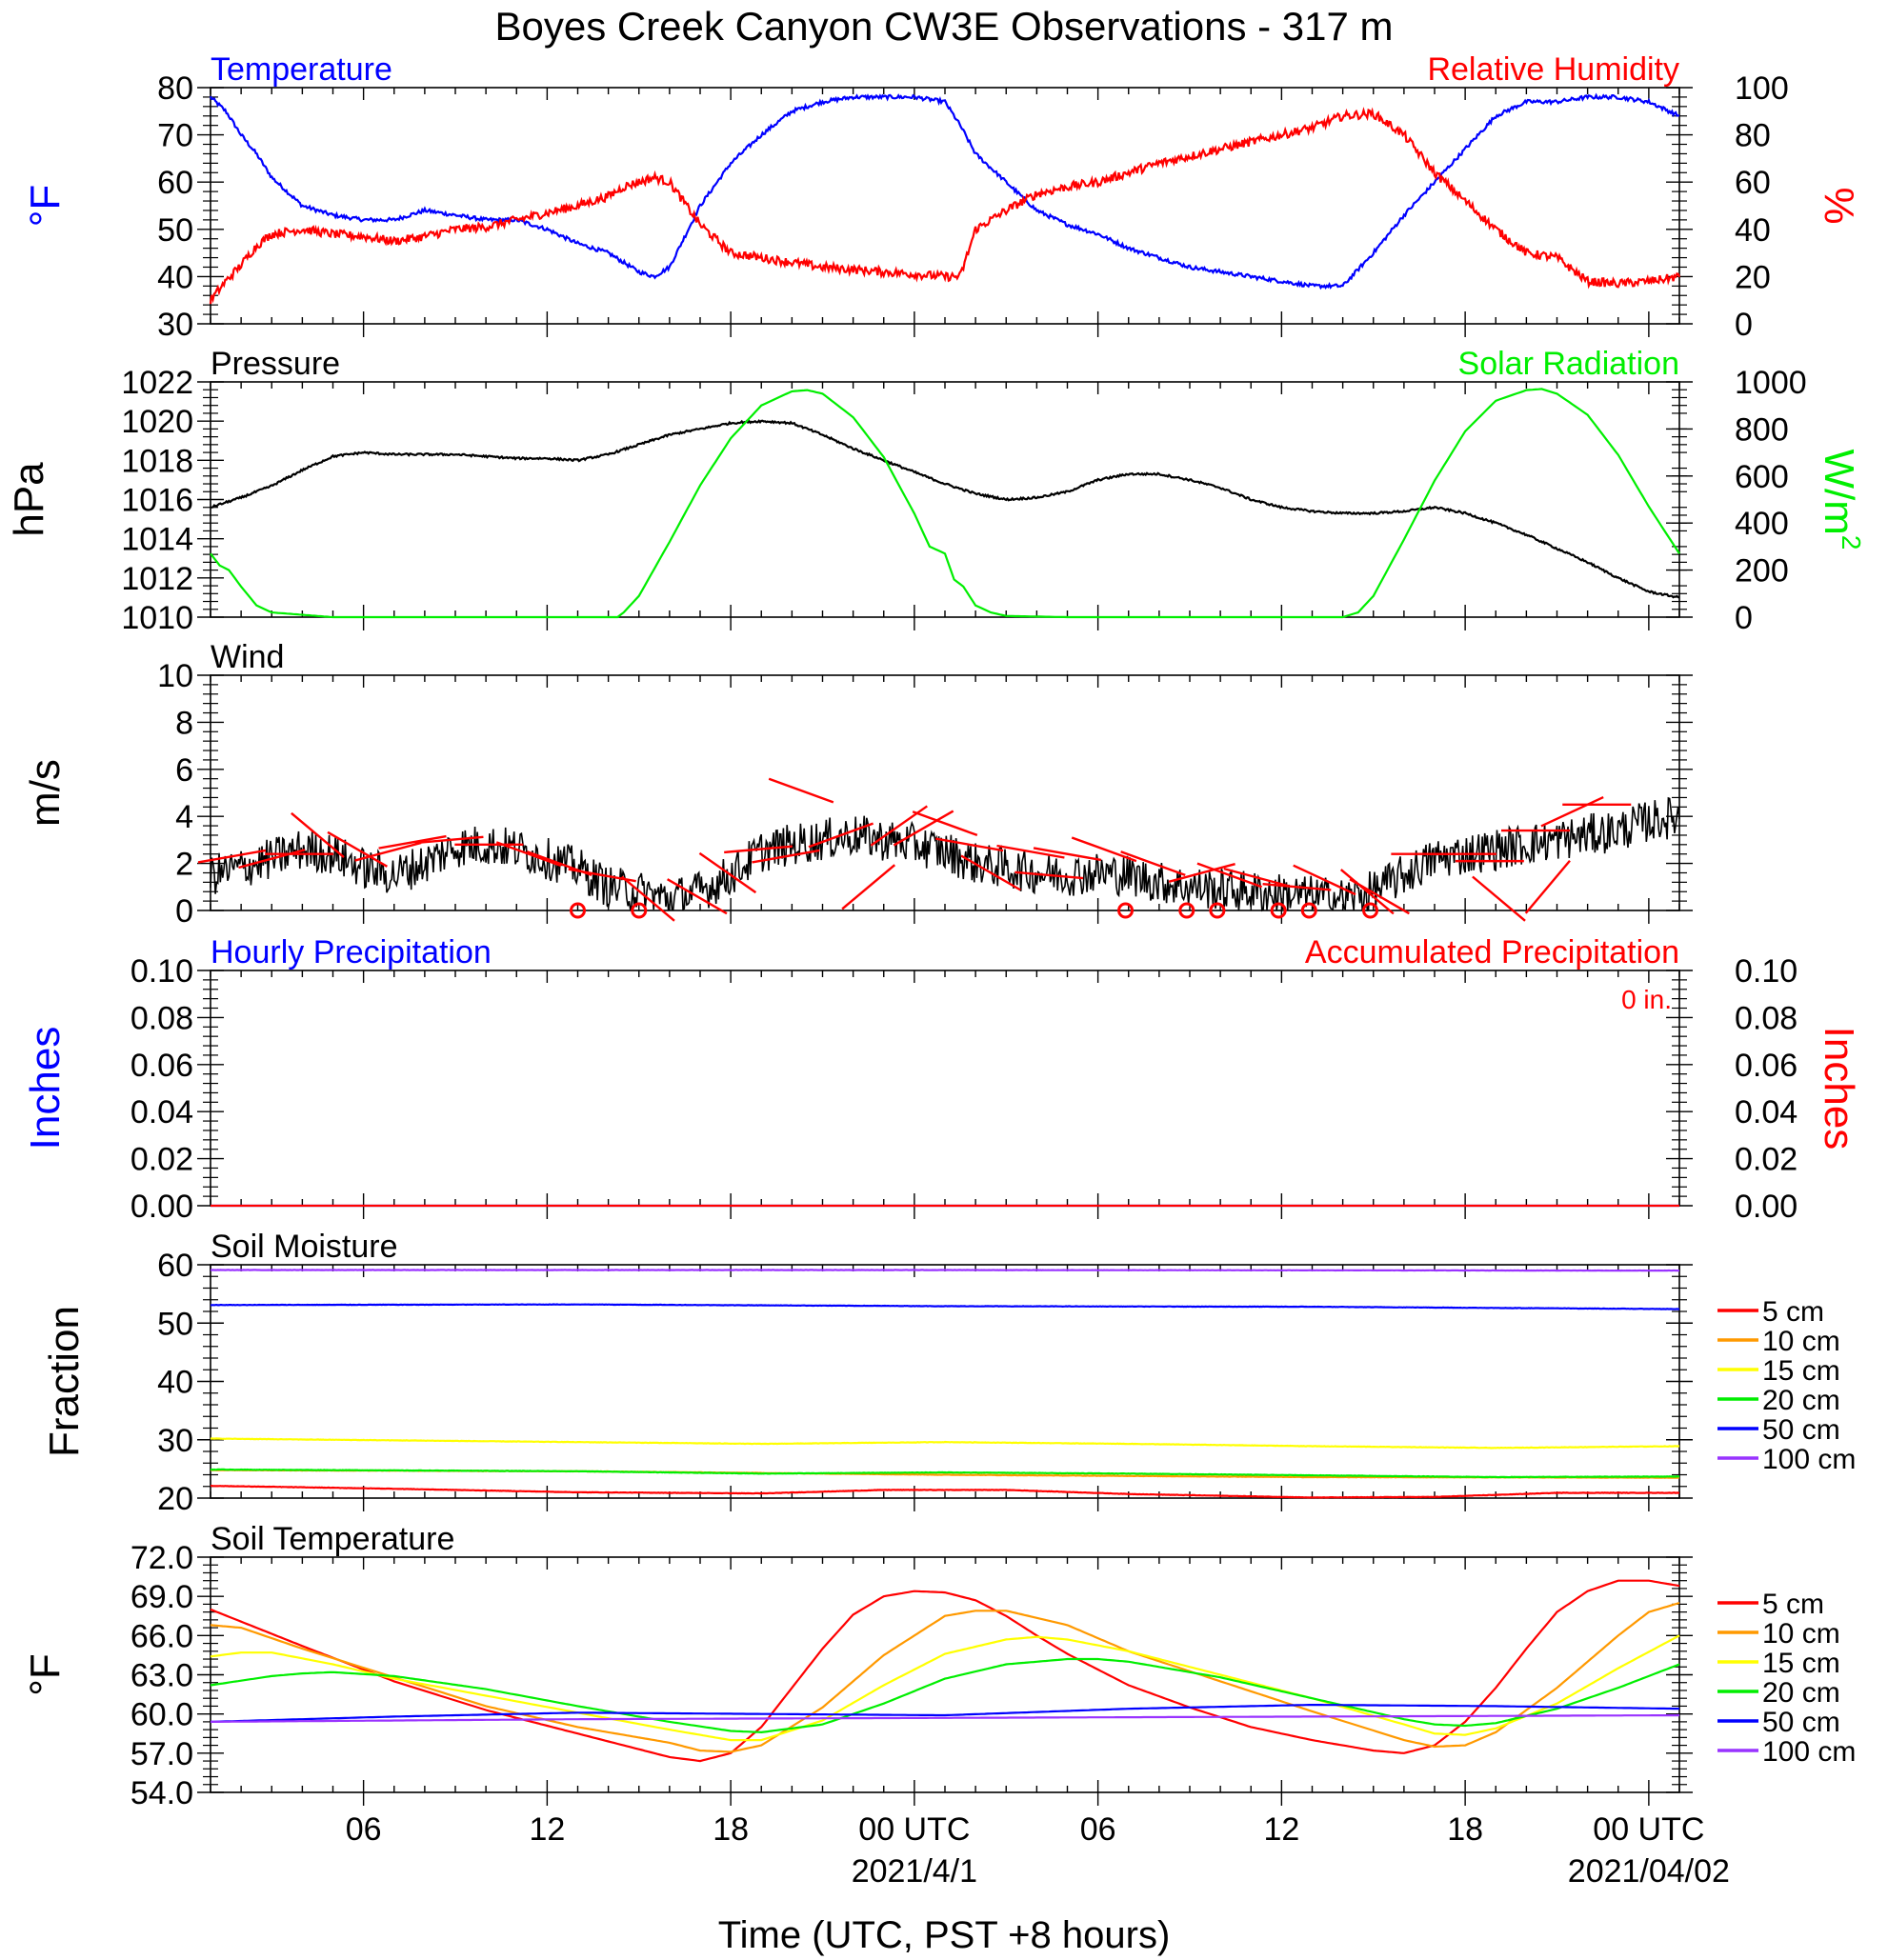  I want to click on y-tick-label-left: 63.0, so click(162, 1676).